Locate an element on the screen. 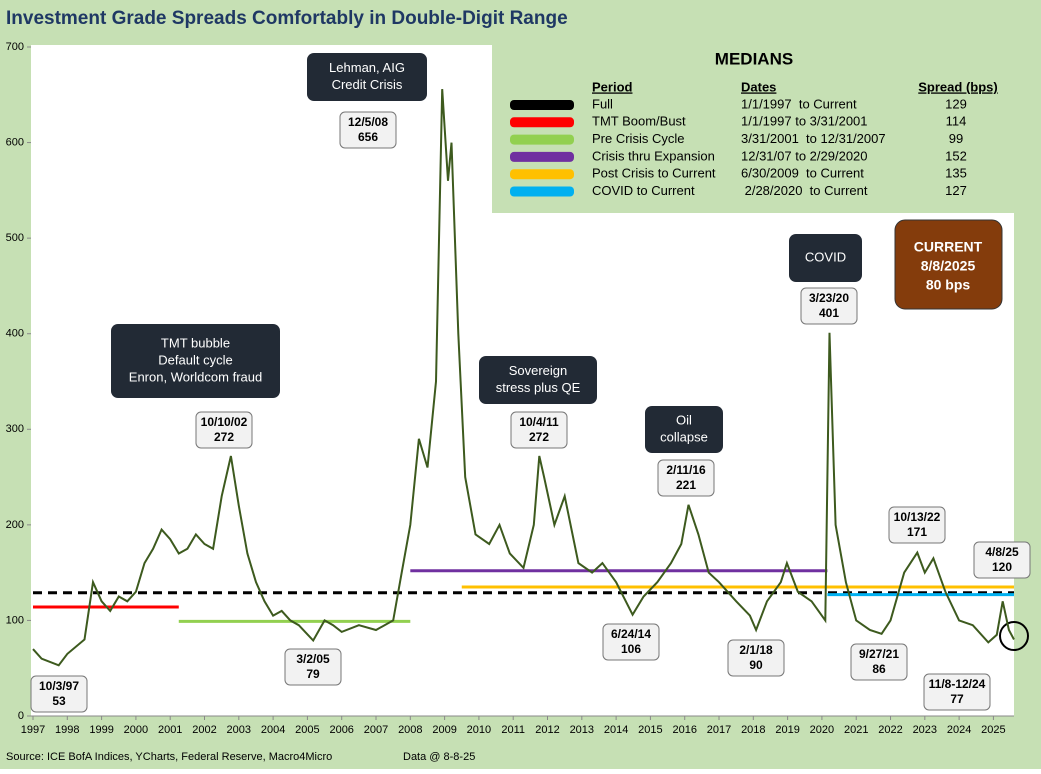  callout-text: stress plus QE is located at coordinates (538, 387).